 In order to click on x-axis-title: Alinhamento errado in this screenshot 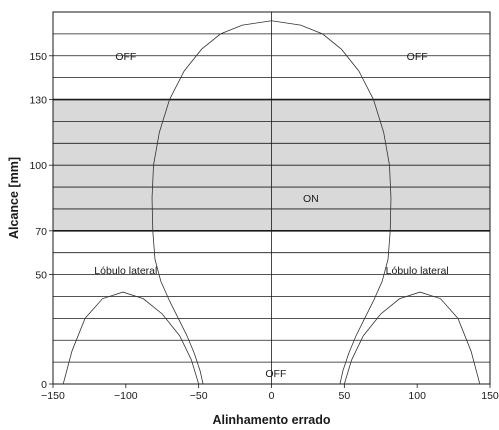, I will do `click(271, 420)`.